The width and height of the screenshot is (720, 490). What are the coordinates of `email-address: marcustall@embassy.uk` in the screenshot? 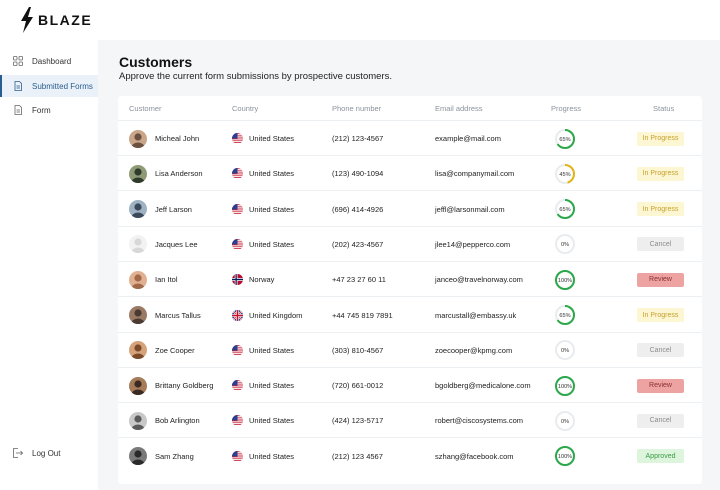 It's located at (476, 315).